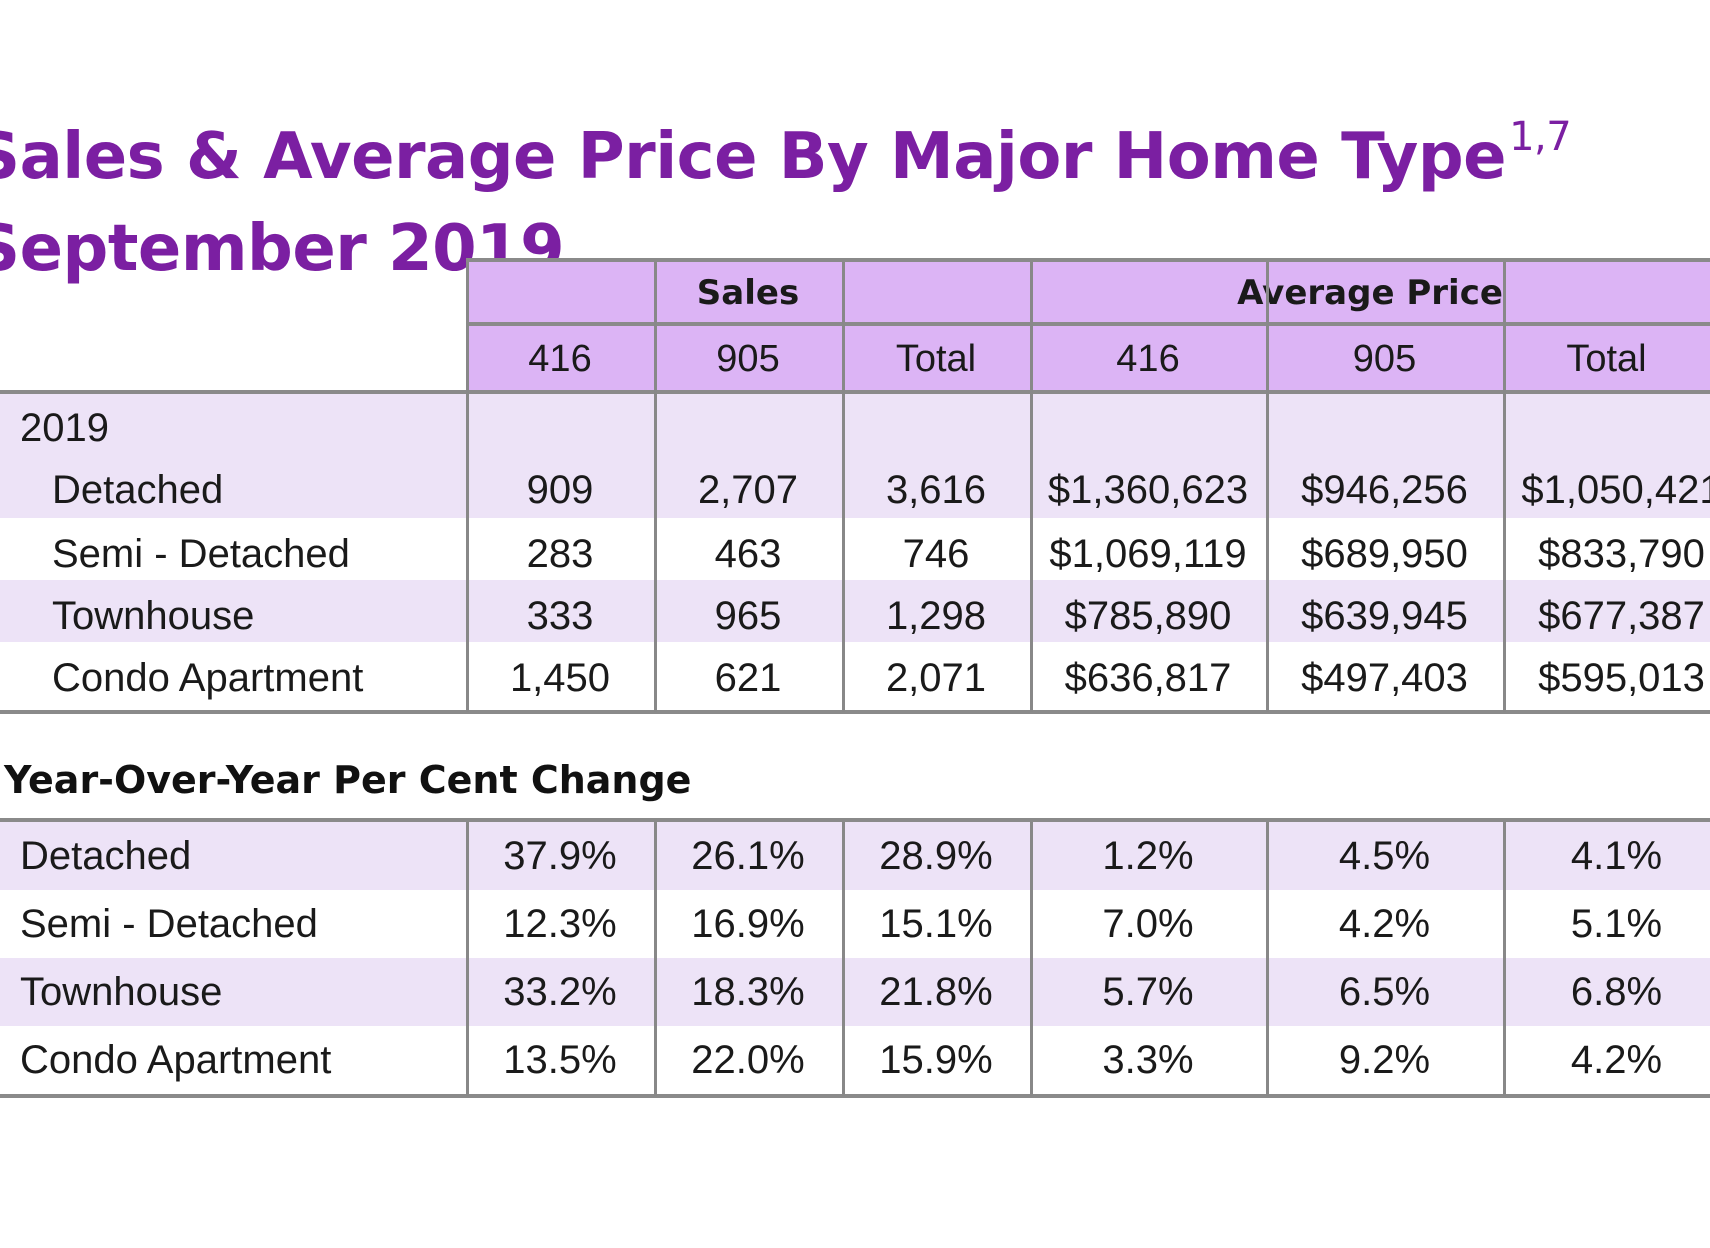  Describe the element at coordinates (748, 991) in the screenshot. I see `table-cell: 18.3%` at that location.